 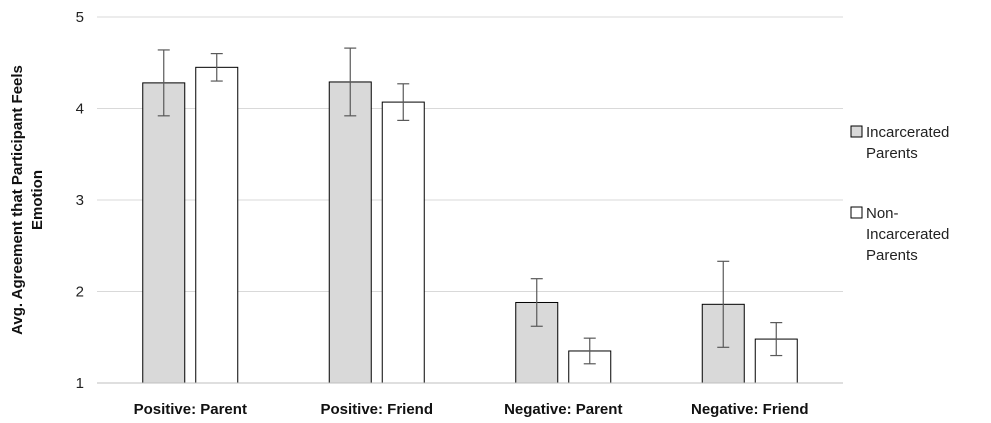 What do you see at coordinates (882, 213) in the screenshot?
I see `legend-label: Non-` at bounding box center [882, 213].